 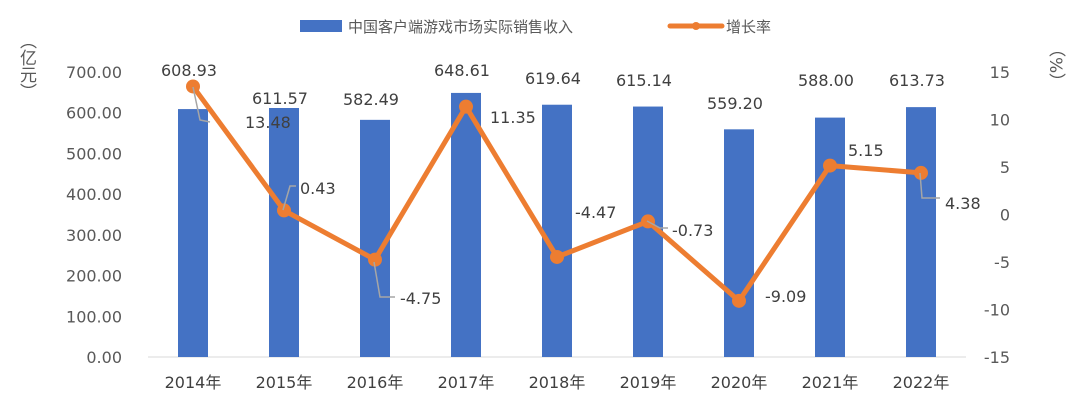 What do you see at coordinates (268, 122) in the screenshot?
I see `growth-value-label: 13.48` at bounding box center [268, 122].